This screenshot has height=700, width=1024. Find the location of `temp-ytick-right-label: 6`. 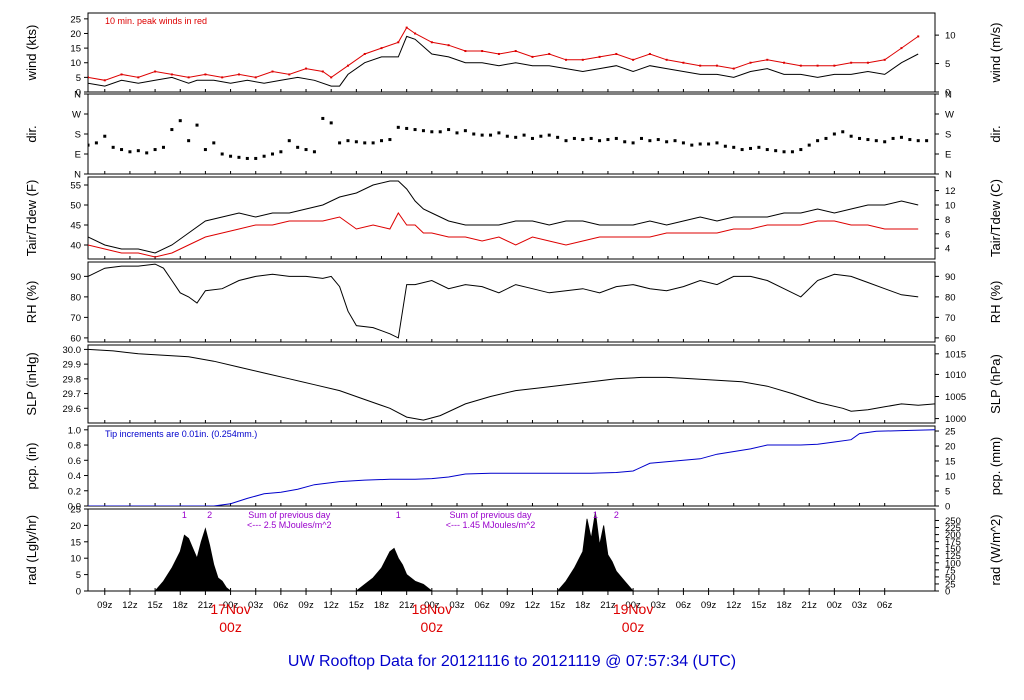

temp-ytick-right-label: 6 is located at coordinates (947, 234).